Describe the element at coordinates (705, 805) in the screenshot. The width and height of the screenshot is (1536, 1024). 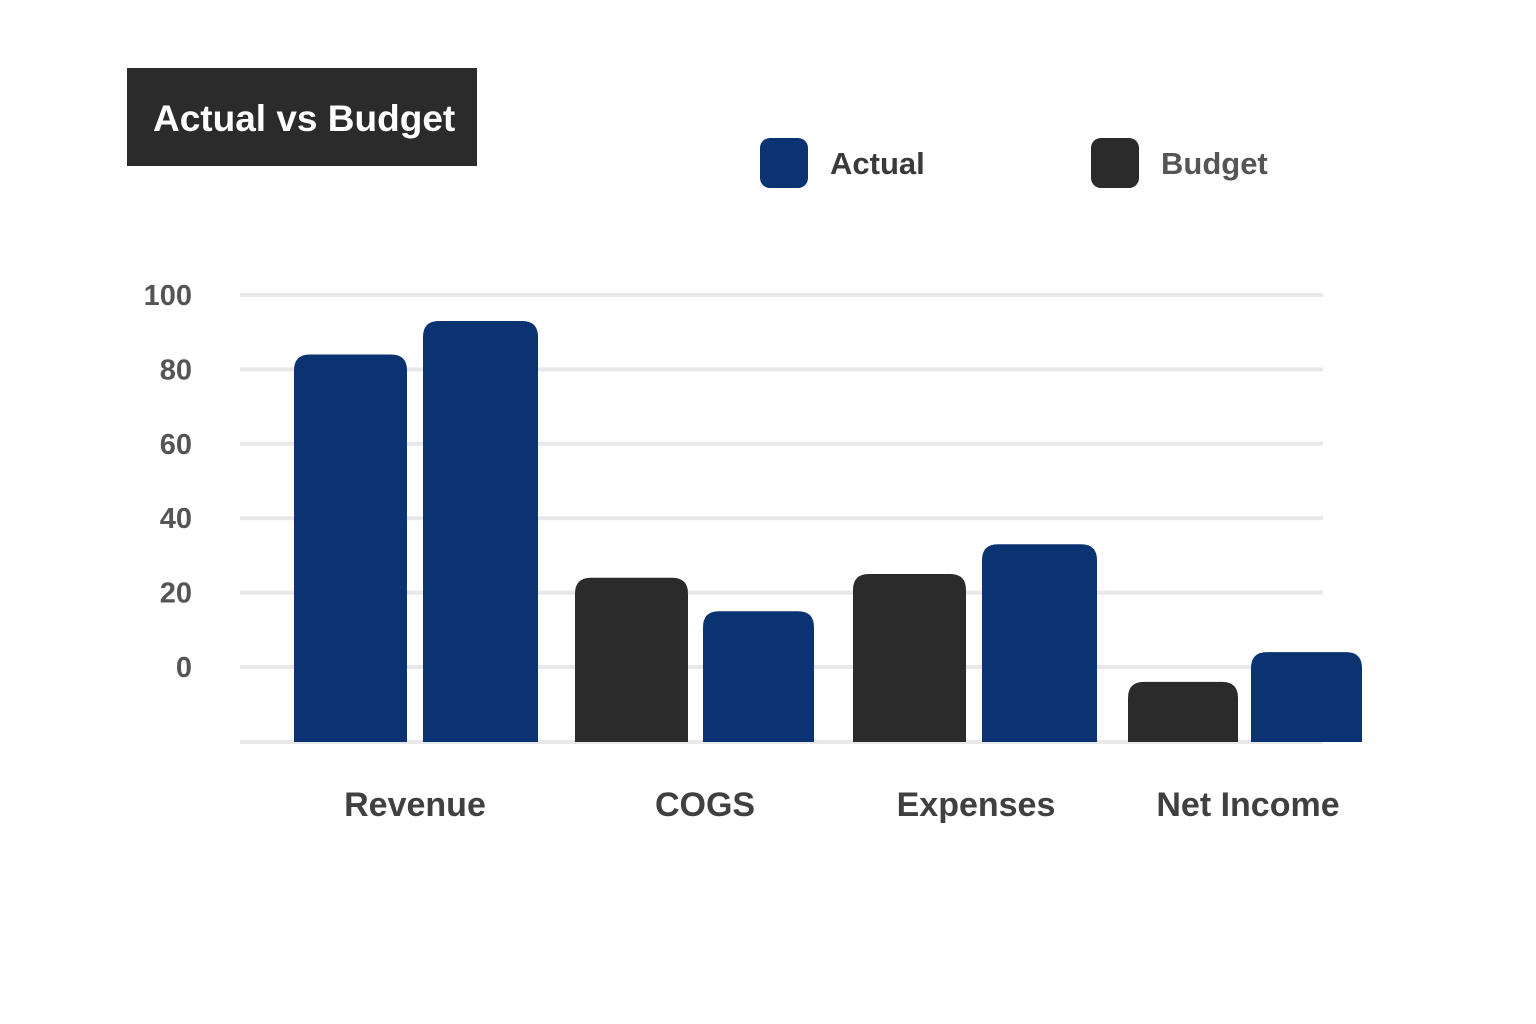
I see `x-category-label: COGS` at that location.